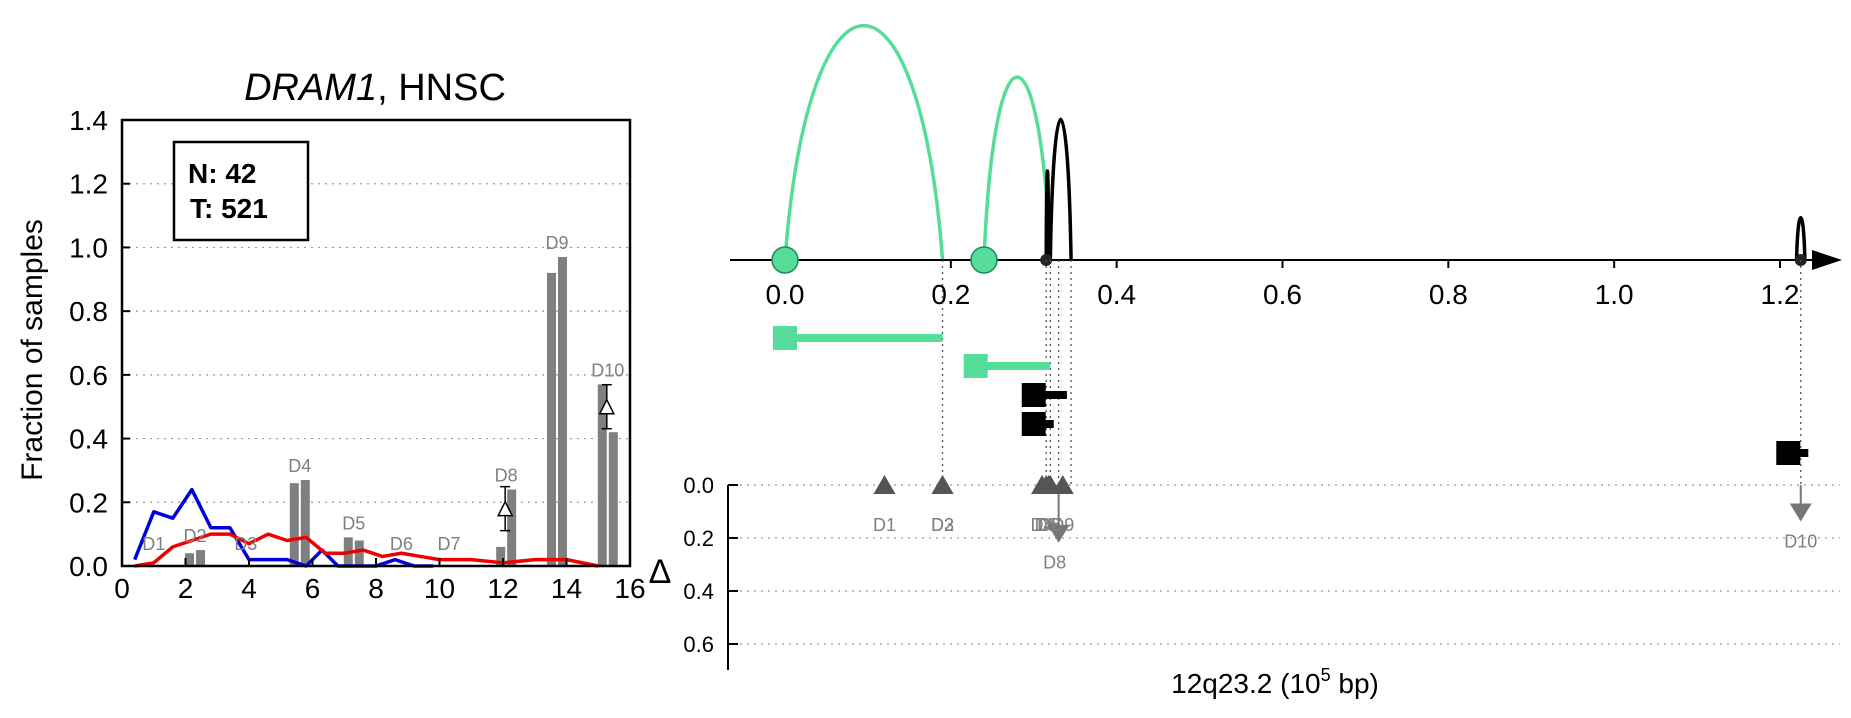  I want to click on bar-label: D1, so click(153, 544).